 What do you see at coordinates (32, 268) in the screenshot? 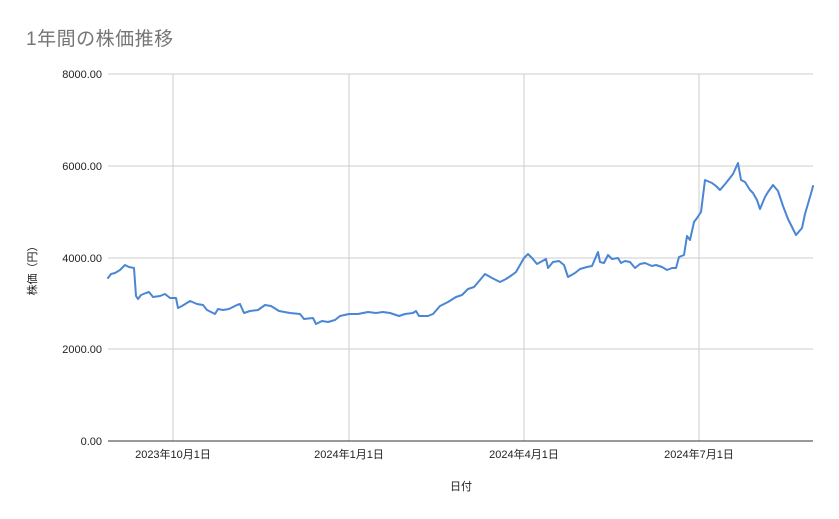
I see `y-axis-title: 株価（円）` at bounding box center [32, 268].